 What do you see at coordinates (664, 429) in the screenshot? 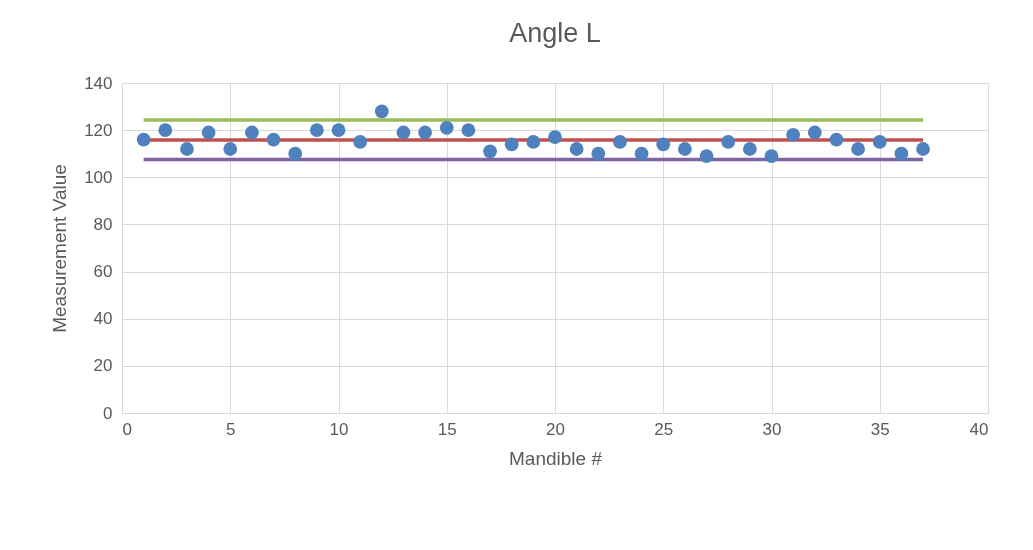
I see `x-tick-label: 25` at bounding box center [664, 429].